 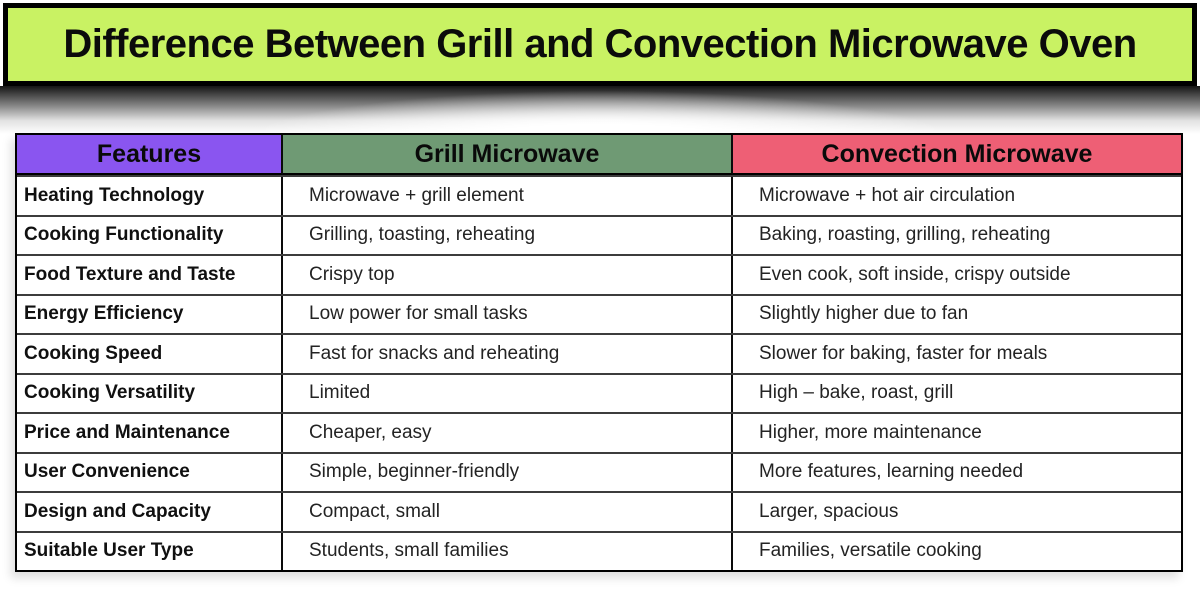 I want to click on convection-value-cell: Slightly higher due to fan, so click(x=864, y=314).